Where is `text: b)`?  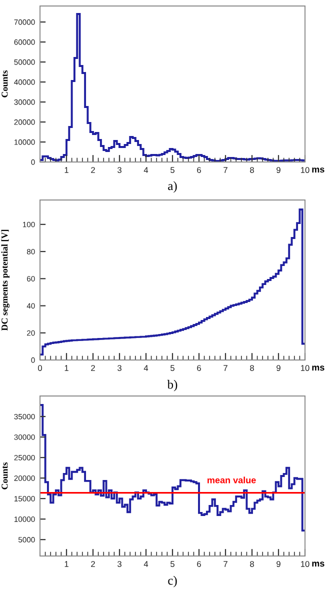
text: b) is located at coordinates (172, 386).